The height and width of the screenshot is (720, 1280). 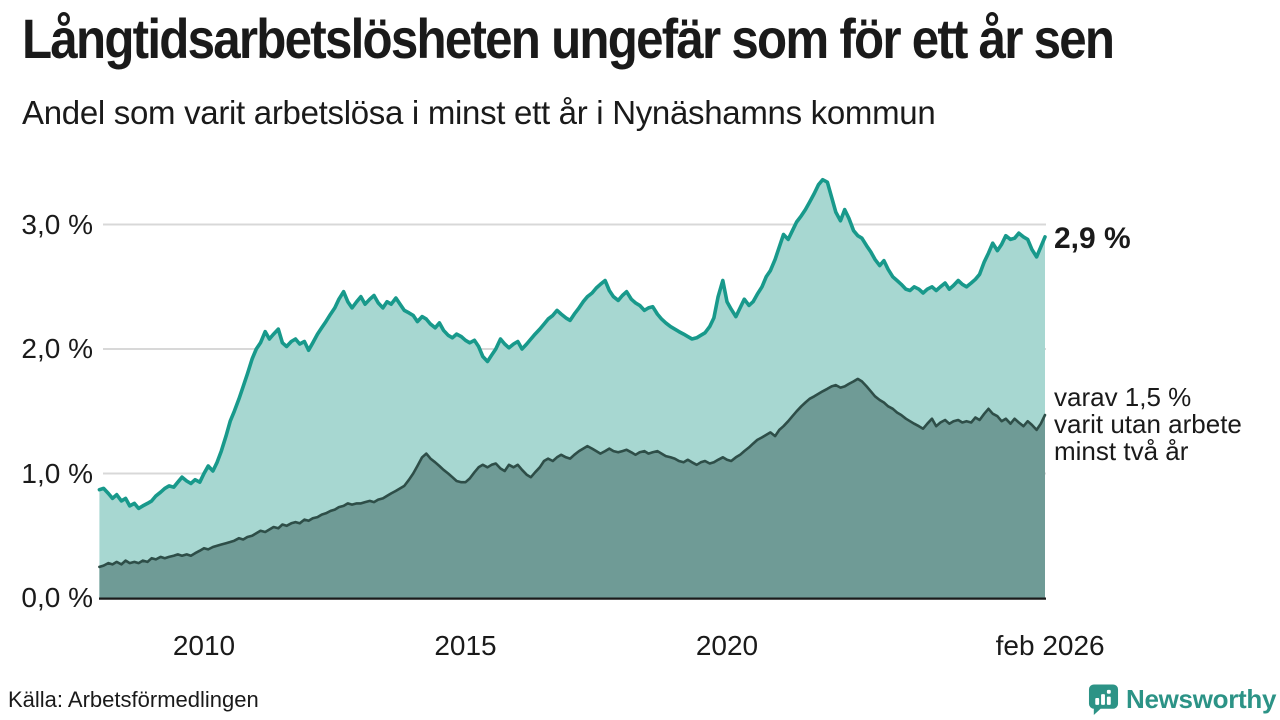 I want to click on secondary-annotation-line-1: varav 1,5 %, so click(x=1123, y=397).